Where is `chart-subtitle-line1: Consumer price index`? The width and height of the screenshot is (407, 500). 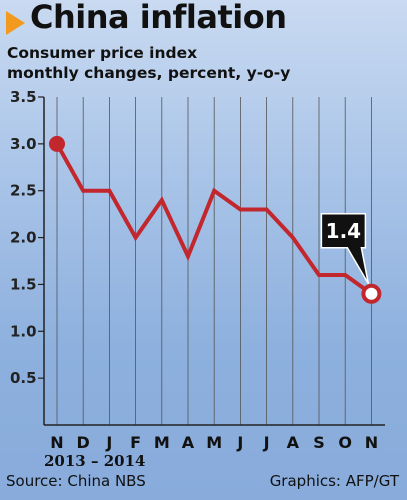
chart-subtitle-line1: Consumer price index is located at coordinates (102, 53).